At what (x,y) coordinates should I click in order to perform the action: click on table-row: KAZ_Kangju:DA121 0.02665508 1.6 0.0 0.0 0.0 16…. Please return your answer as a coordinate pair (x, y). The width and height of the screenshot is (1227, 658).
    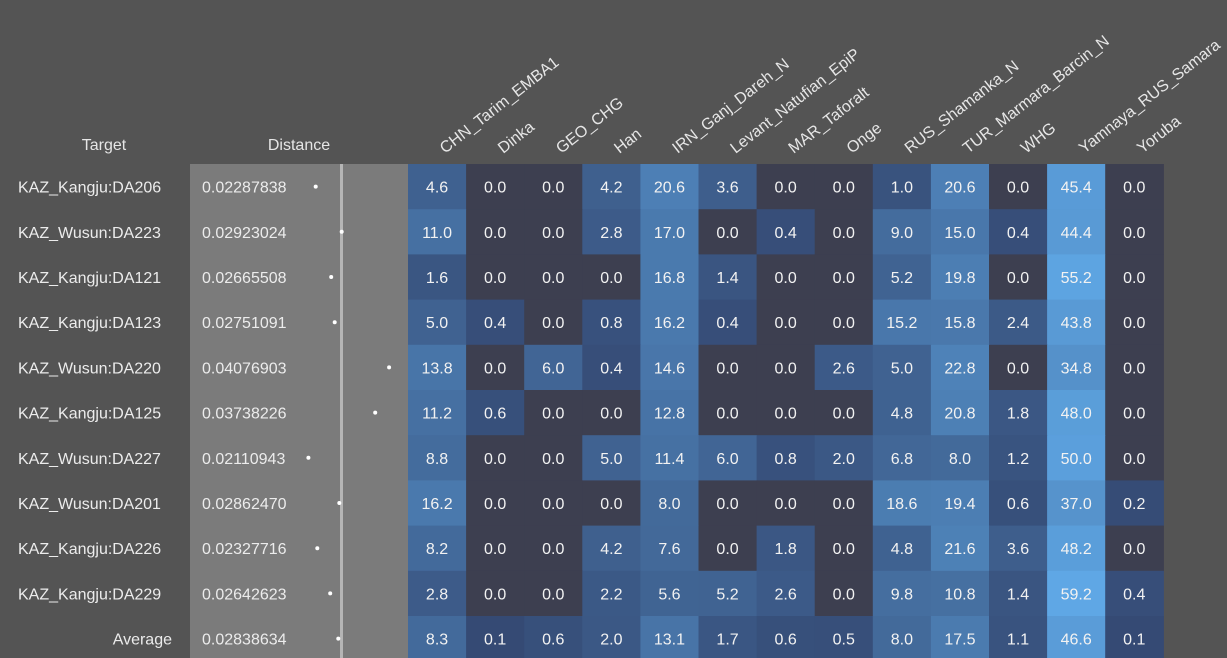
    Looking at the image, I should click on (591, 277).